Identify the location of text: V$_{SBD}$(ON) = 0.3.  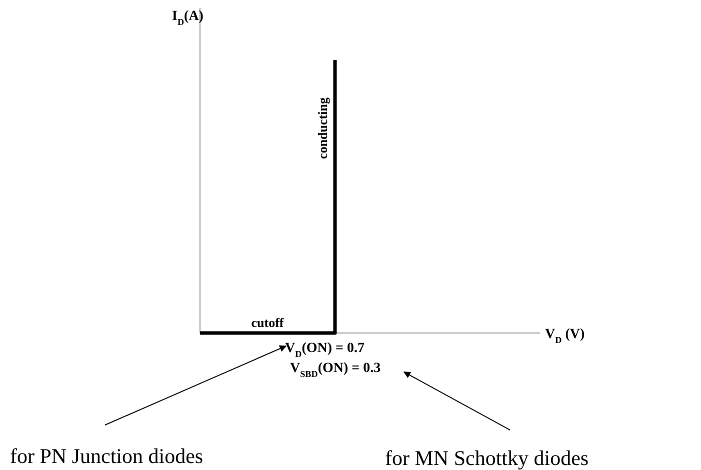
(335, 370).